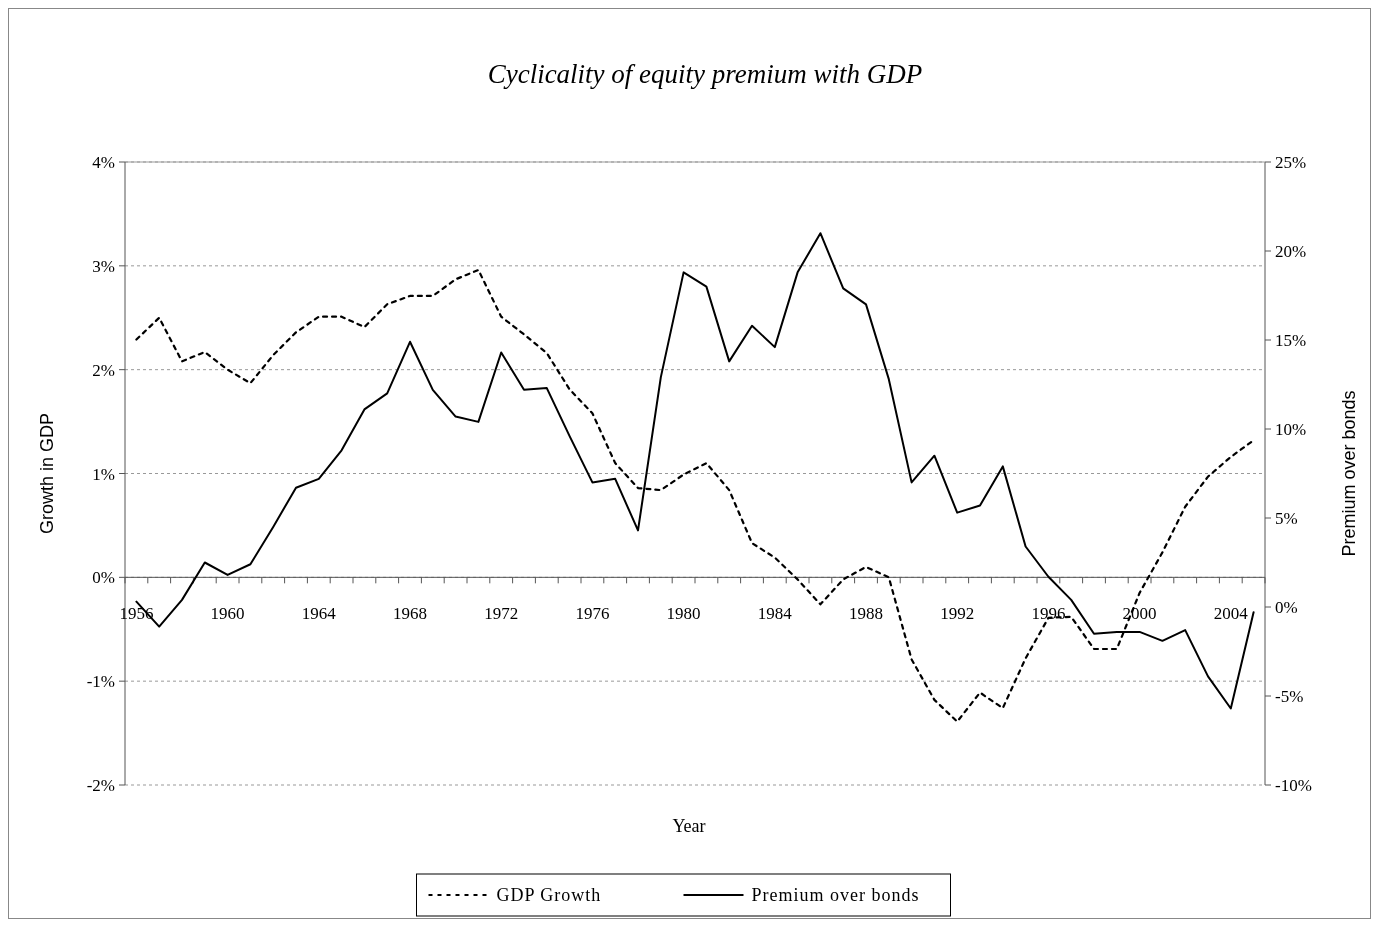 The image size is (1379, 927). What do you see at coordinates (103, 162) in the screenshot?
I see `y-tick-label: 4%` at bounding box center [103, 162].